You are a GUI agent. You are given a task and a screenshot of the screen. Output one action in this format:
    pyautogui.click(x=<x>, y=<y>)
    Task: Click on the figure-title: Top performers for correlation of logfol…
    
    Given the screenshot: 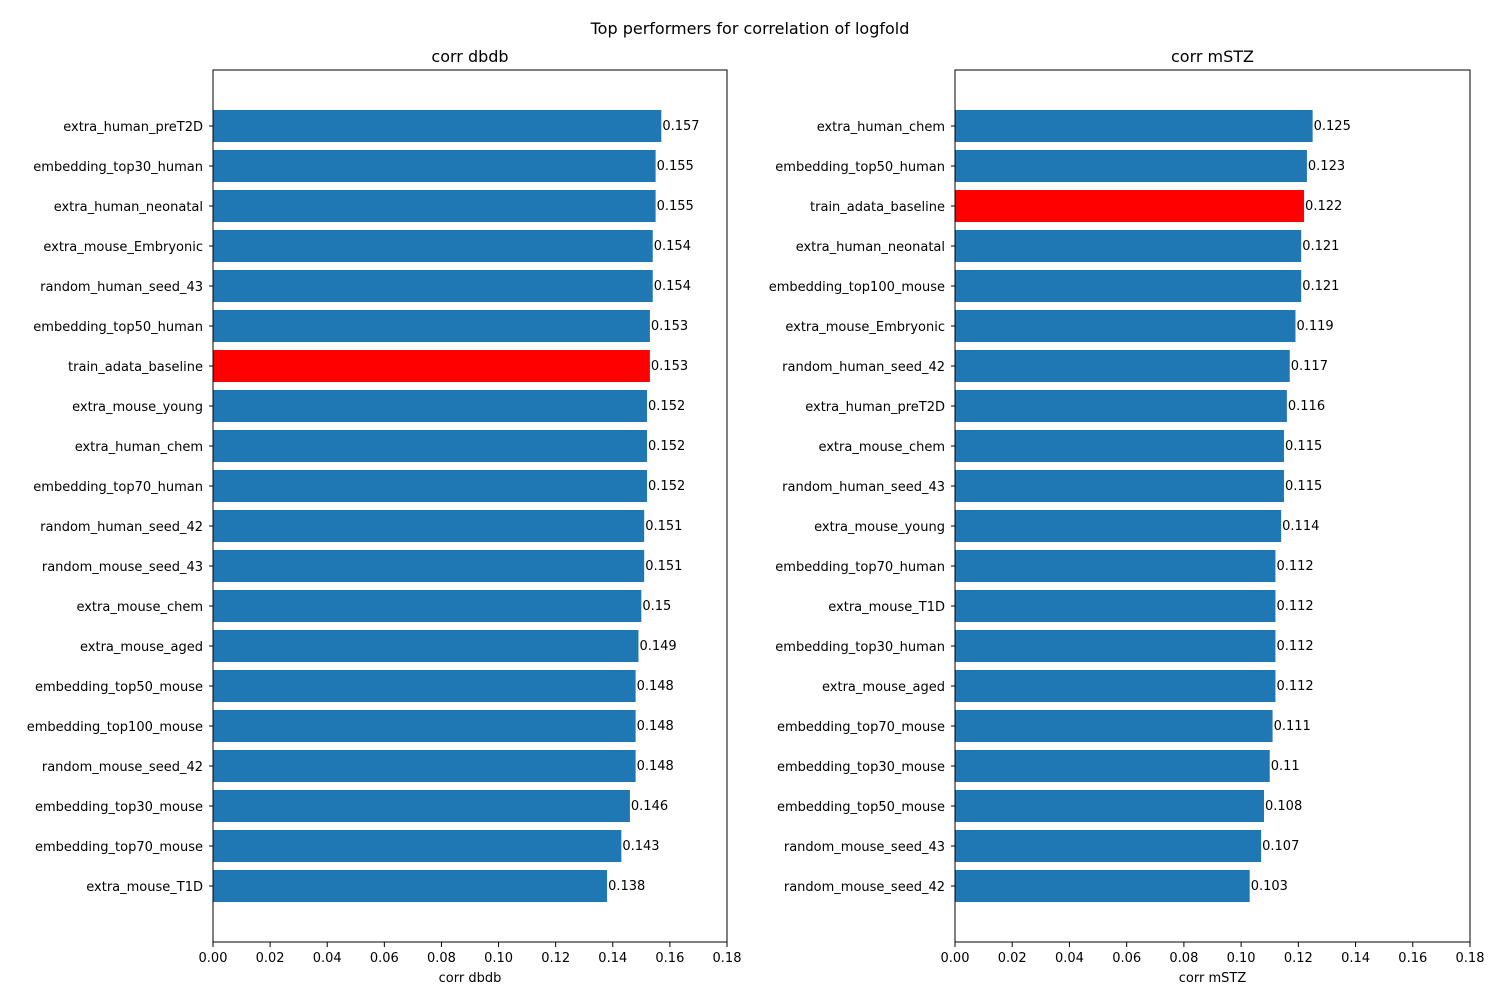 What is the action you would take?
    pyautogui.click(x=750, y=28)
    